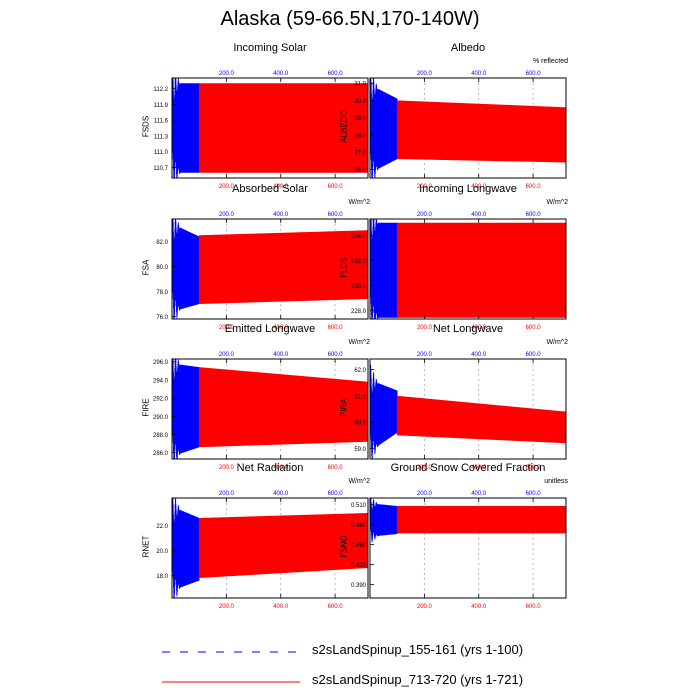 This screenshot has width=700, height=700. Describe the element at coordinates (425, 187) in the screenshot. I see `panel-2-bottom-tick-label-1: 200.0` at that location.